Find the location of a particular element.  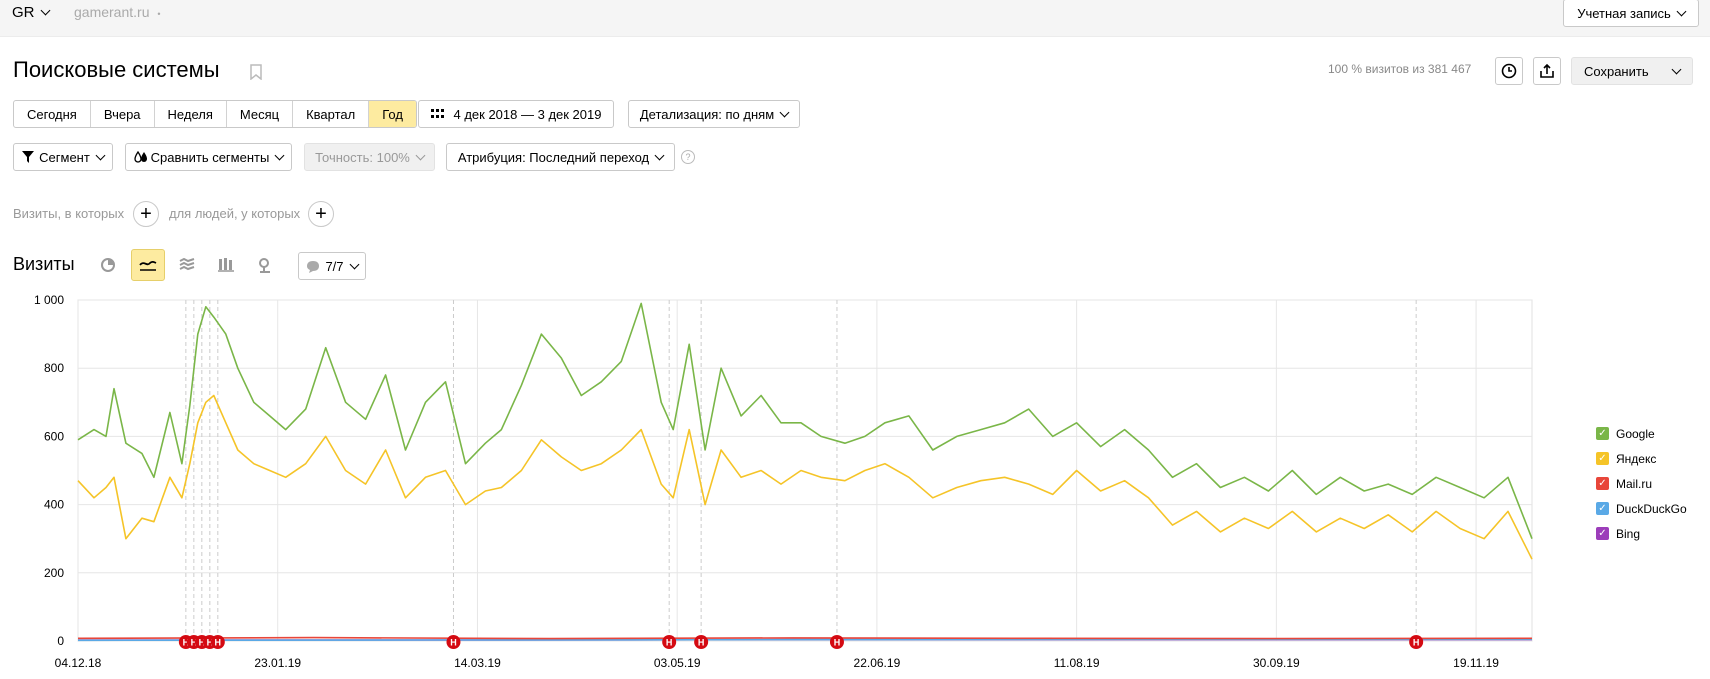

bar-chart-icon is located at coordinates (226, 264).